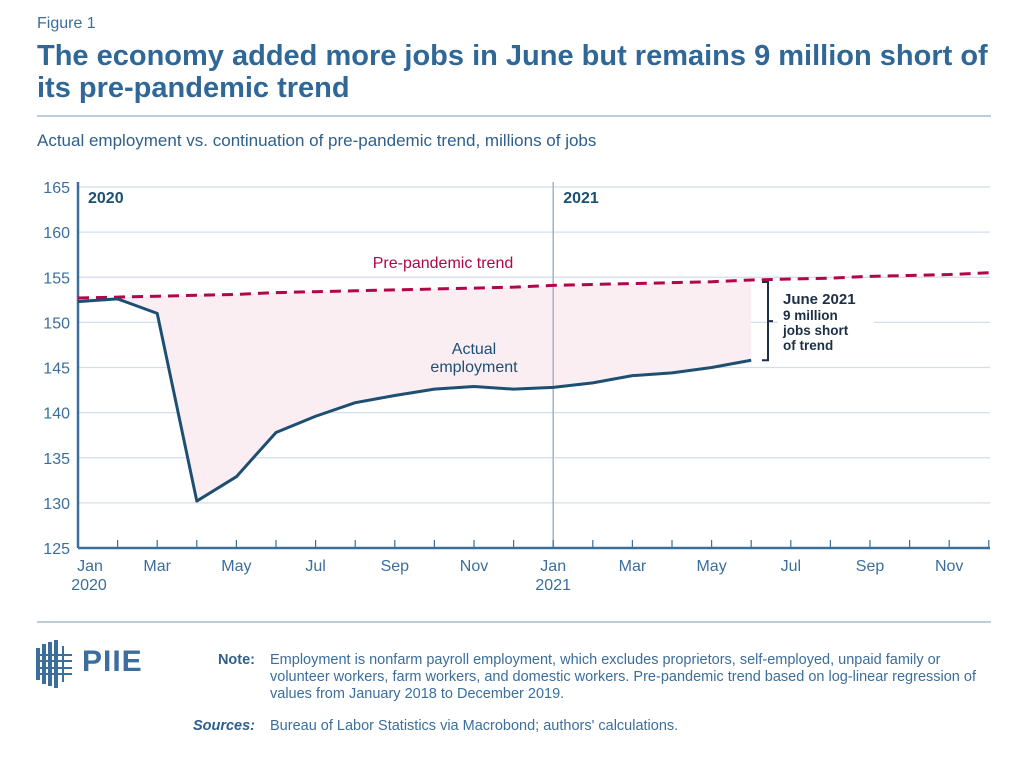 Image resolution: width=1024 pixels, height=764 pixels. What do you see at coordinates (56, 504) in the screenshot?
I see `y-tick-label: 130` at bounding box center [56, 504].